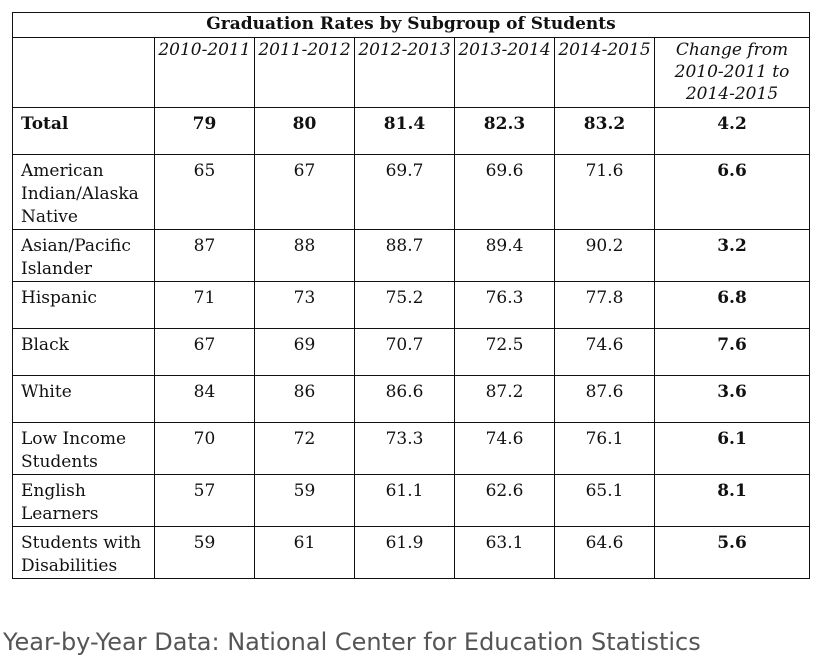 Image resolution: width=822 pixels, height=664 pixels. I want to click on value-cell: 70.7, so click(404, 352).